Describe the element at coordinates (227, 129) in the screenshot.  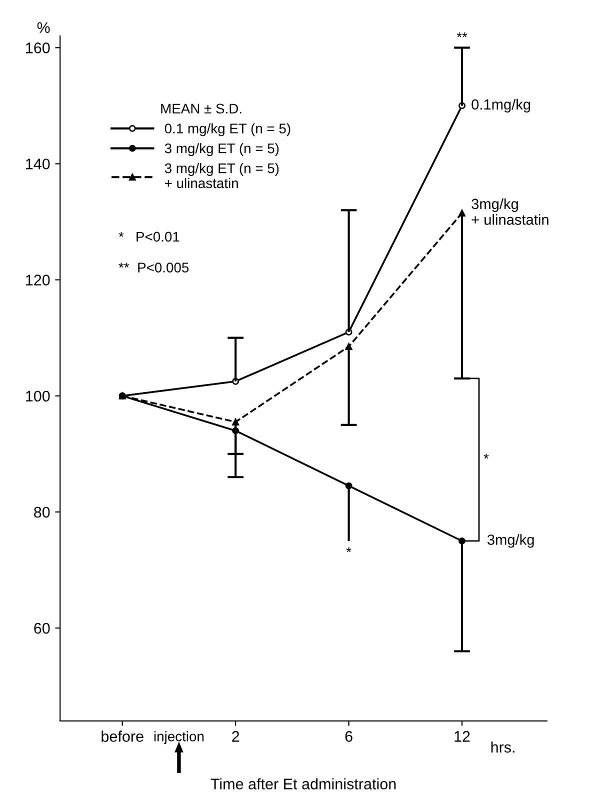
I see `legend-label: 0.1 mg/kg ET (n = 5)` at that location.